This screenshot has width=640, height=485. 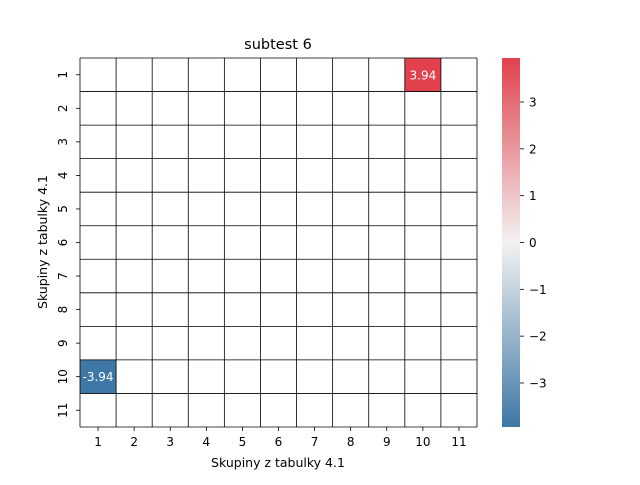 I want to click on y-tick-label: 8, so click(x=63, y=310).